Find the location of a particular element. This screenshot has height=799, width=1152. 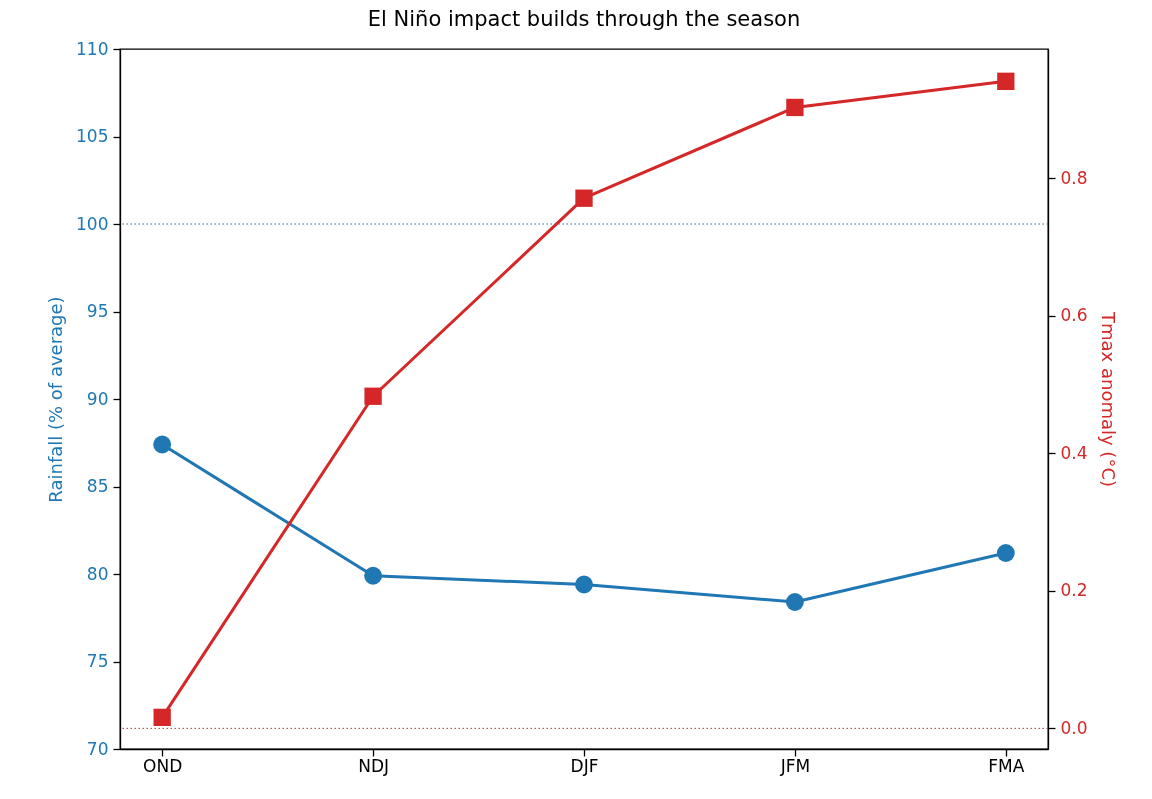

y-tick-label: 75 is located at coordinates (97, 661).